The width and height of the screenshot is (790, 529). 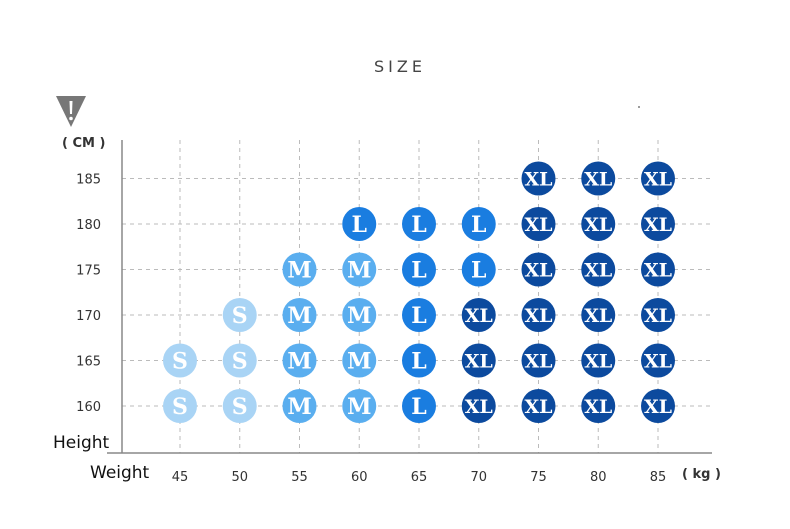 I want to click on y-tick-labels: 160 165 170 175 180 185, so click(x=88, y=294).